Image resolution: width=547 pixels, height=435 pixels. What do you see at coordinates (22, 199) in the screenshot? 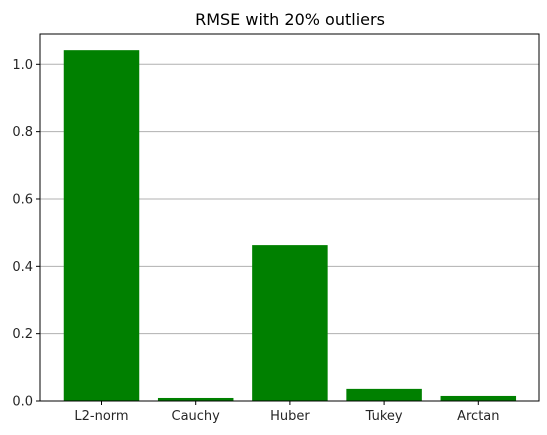
I see `y-tick-label: 0.6` at bounding box center [22, 199].